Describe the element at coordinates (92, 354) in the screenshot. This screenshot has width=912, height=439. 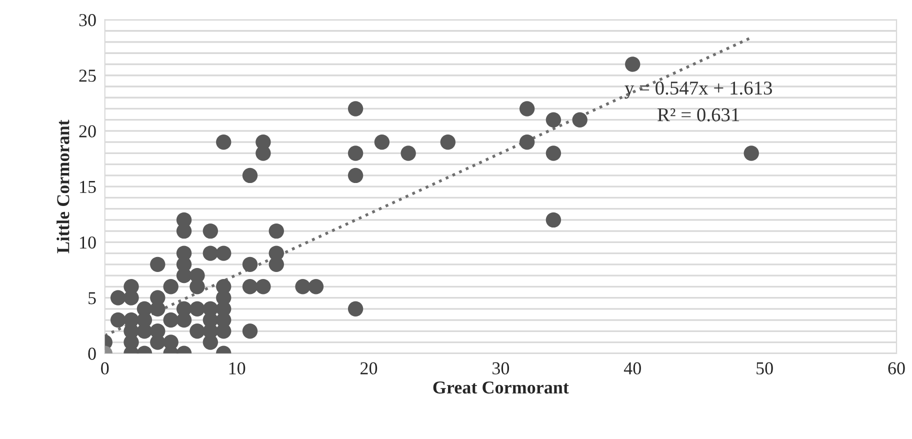
I see `y-tick-label: 0` at that location.